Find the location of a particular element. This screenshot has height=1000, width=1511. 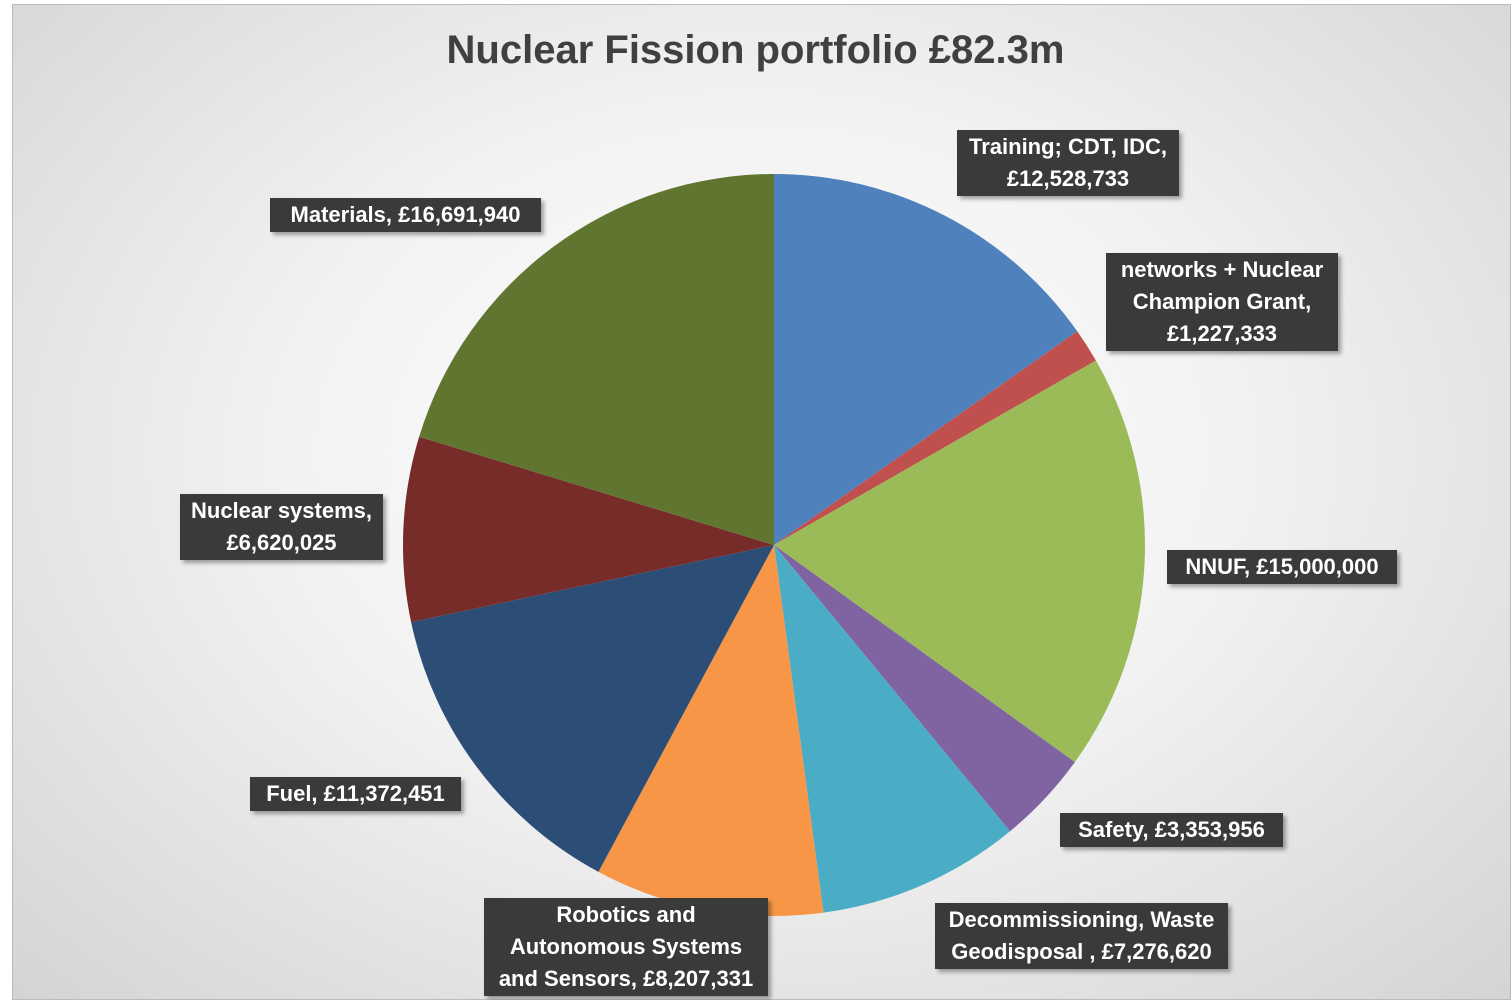

data-label: Safety, £3,353,956 is located at coordinates (1171, 830).